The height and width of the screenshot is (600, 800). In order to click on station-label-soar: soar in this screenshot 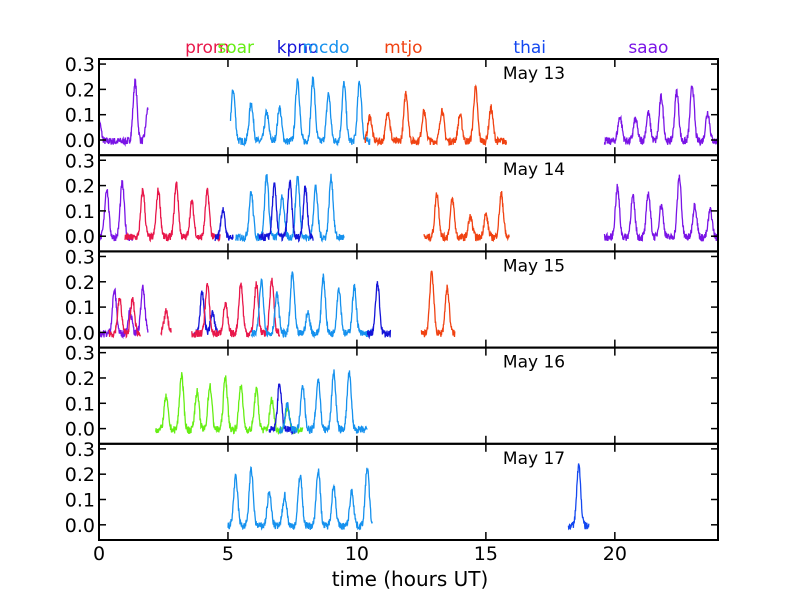, I will do `click(235, 48)`.